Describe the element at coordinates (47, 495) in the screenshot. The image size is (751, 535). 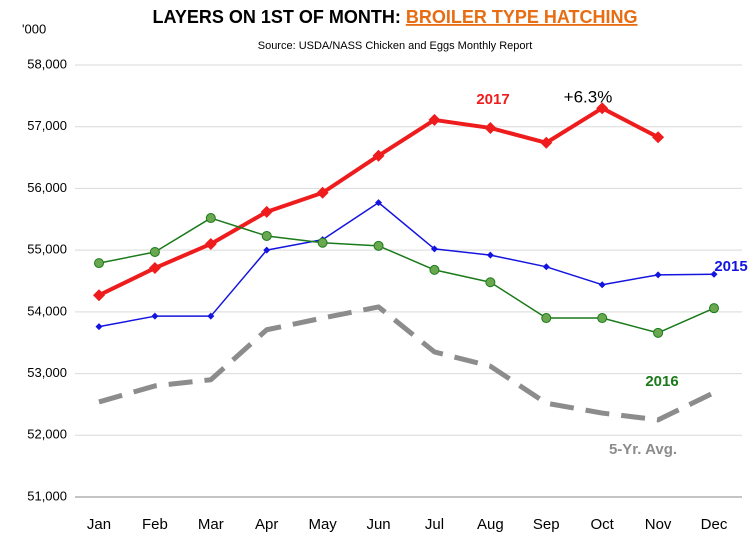
I see `y-tick-label: 51,000` at that location.